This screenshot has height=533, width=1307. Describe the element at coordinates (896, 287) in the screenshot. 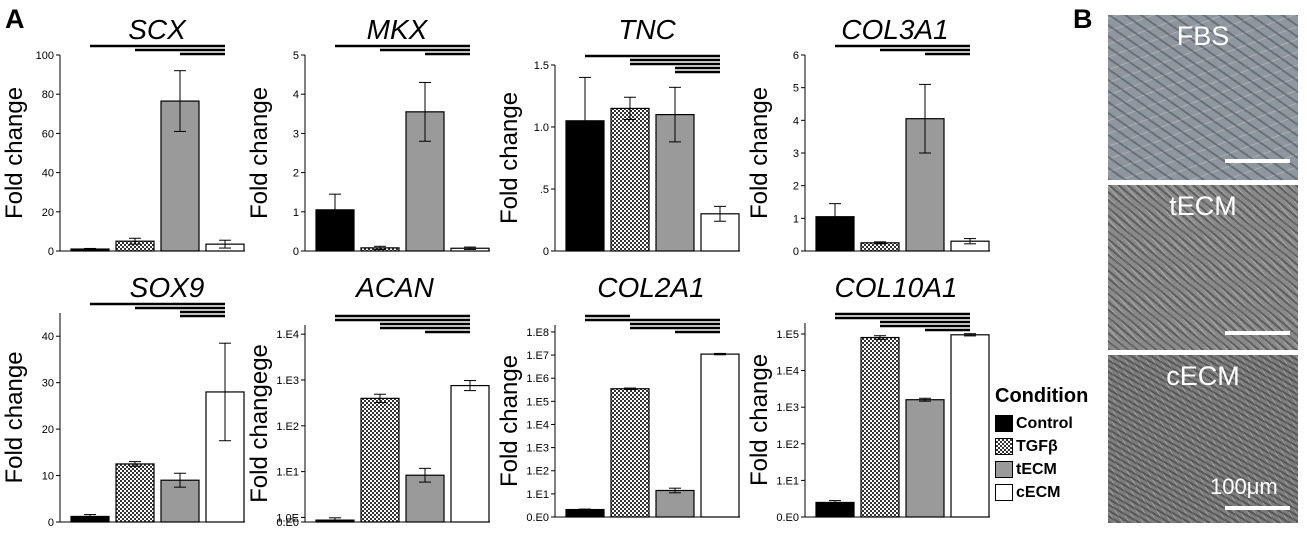

I see `chart-title: COL10A1` at that location.